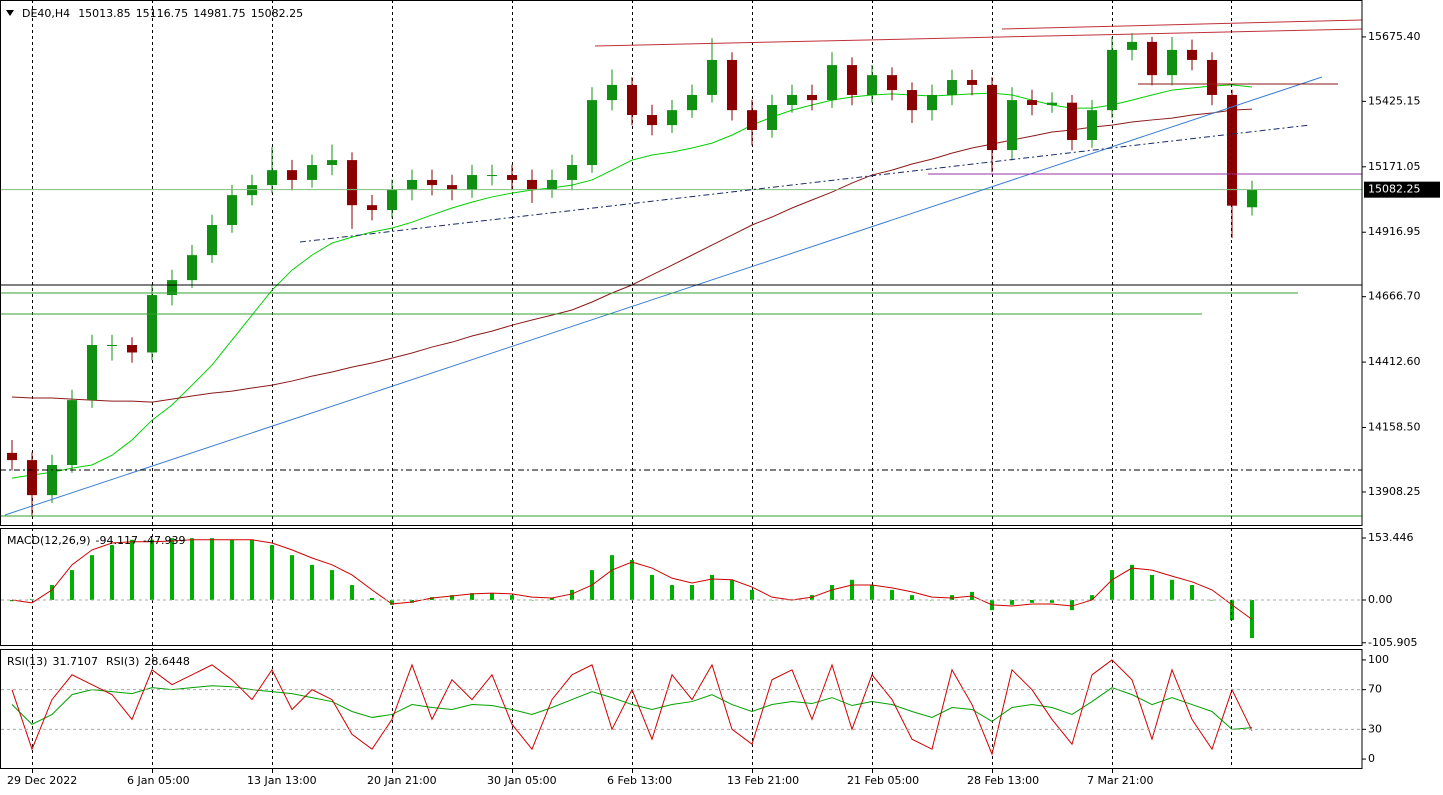 The width and height of the screenshot is (1443, 795). What do you see at coordinates (632, 579) in the screenshot?
I see `signal-line` at bounding box center [632, 579].